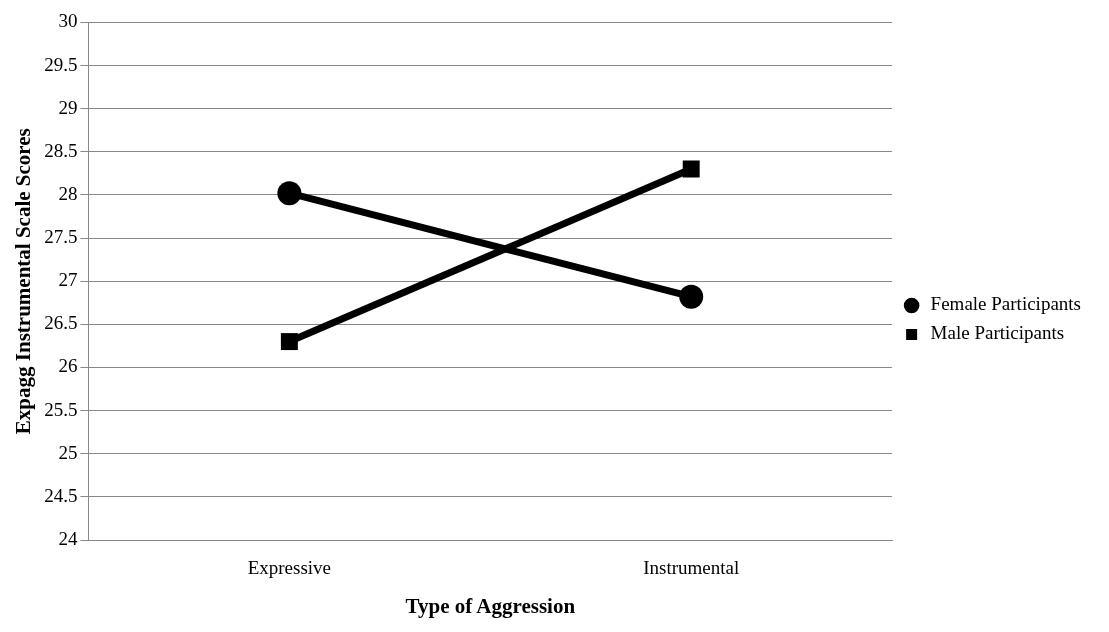 This screenshot has width=1109, height=632. What do you see at coordinates (691, 568) in the screenshot?
I see `x-tick-label: Instrumental` at bounding box center [691, 568].